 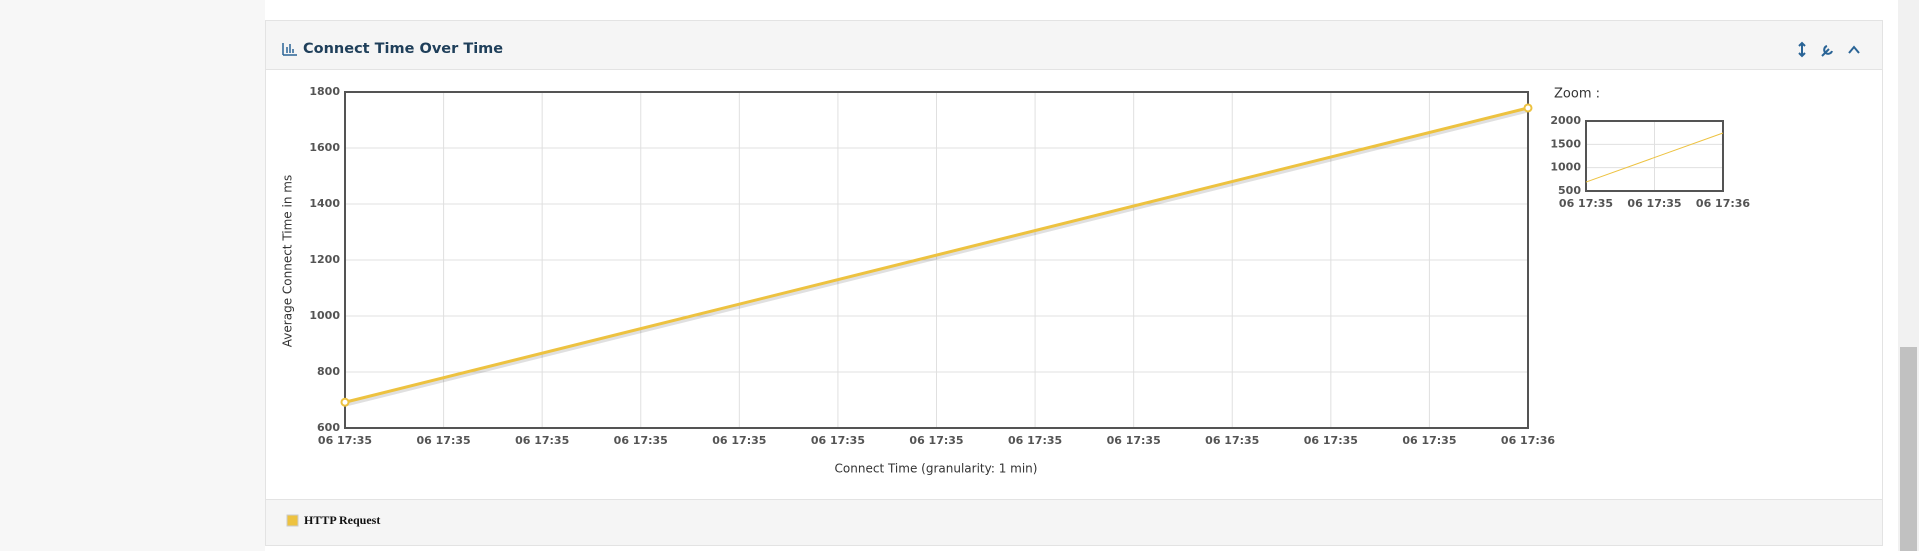 I want to click on resize-icon, so click(x=1802, y=49).